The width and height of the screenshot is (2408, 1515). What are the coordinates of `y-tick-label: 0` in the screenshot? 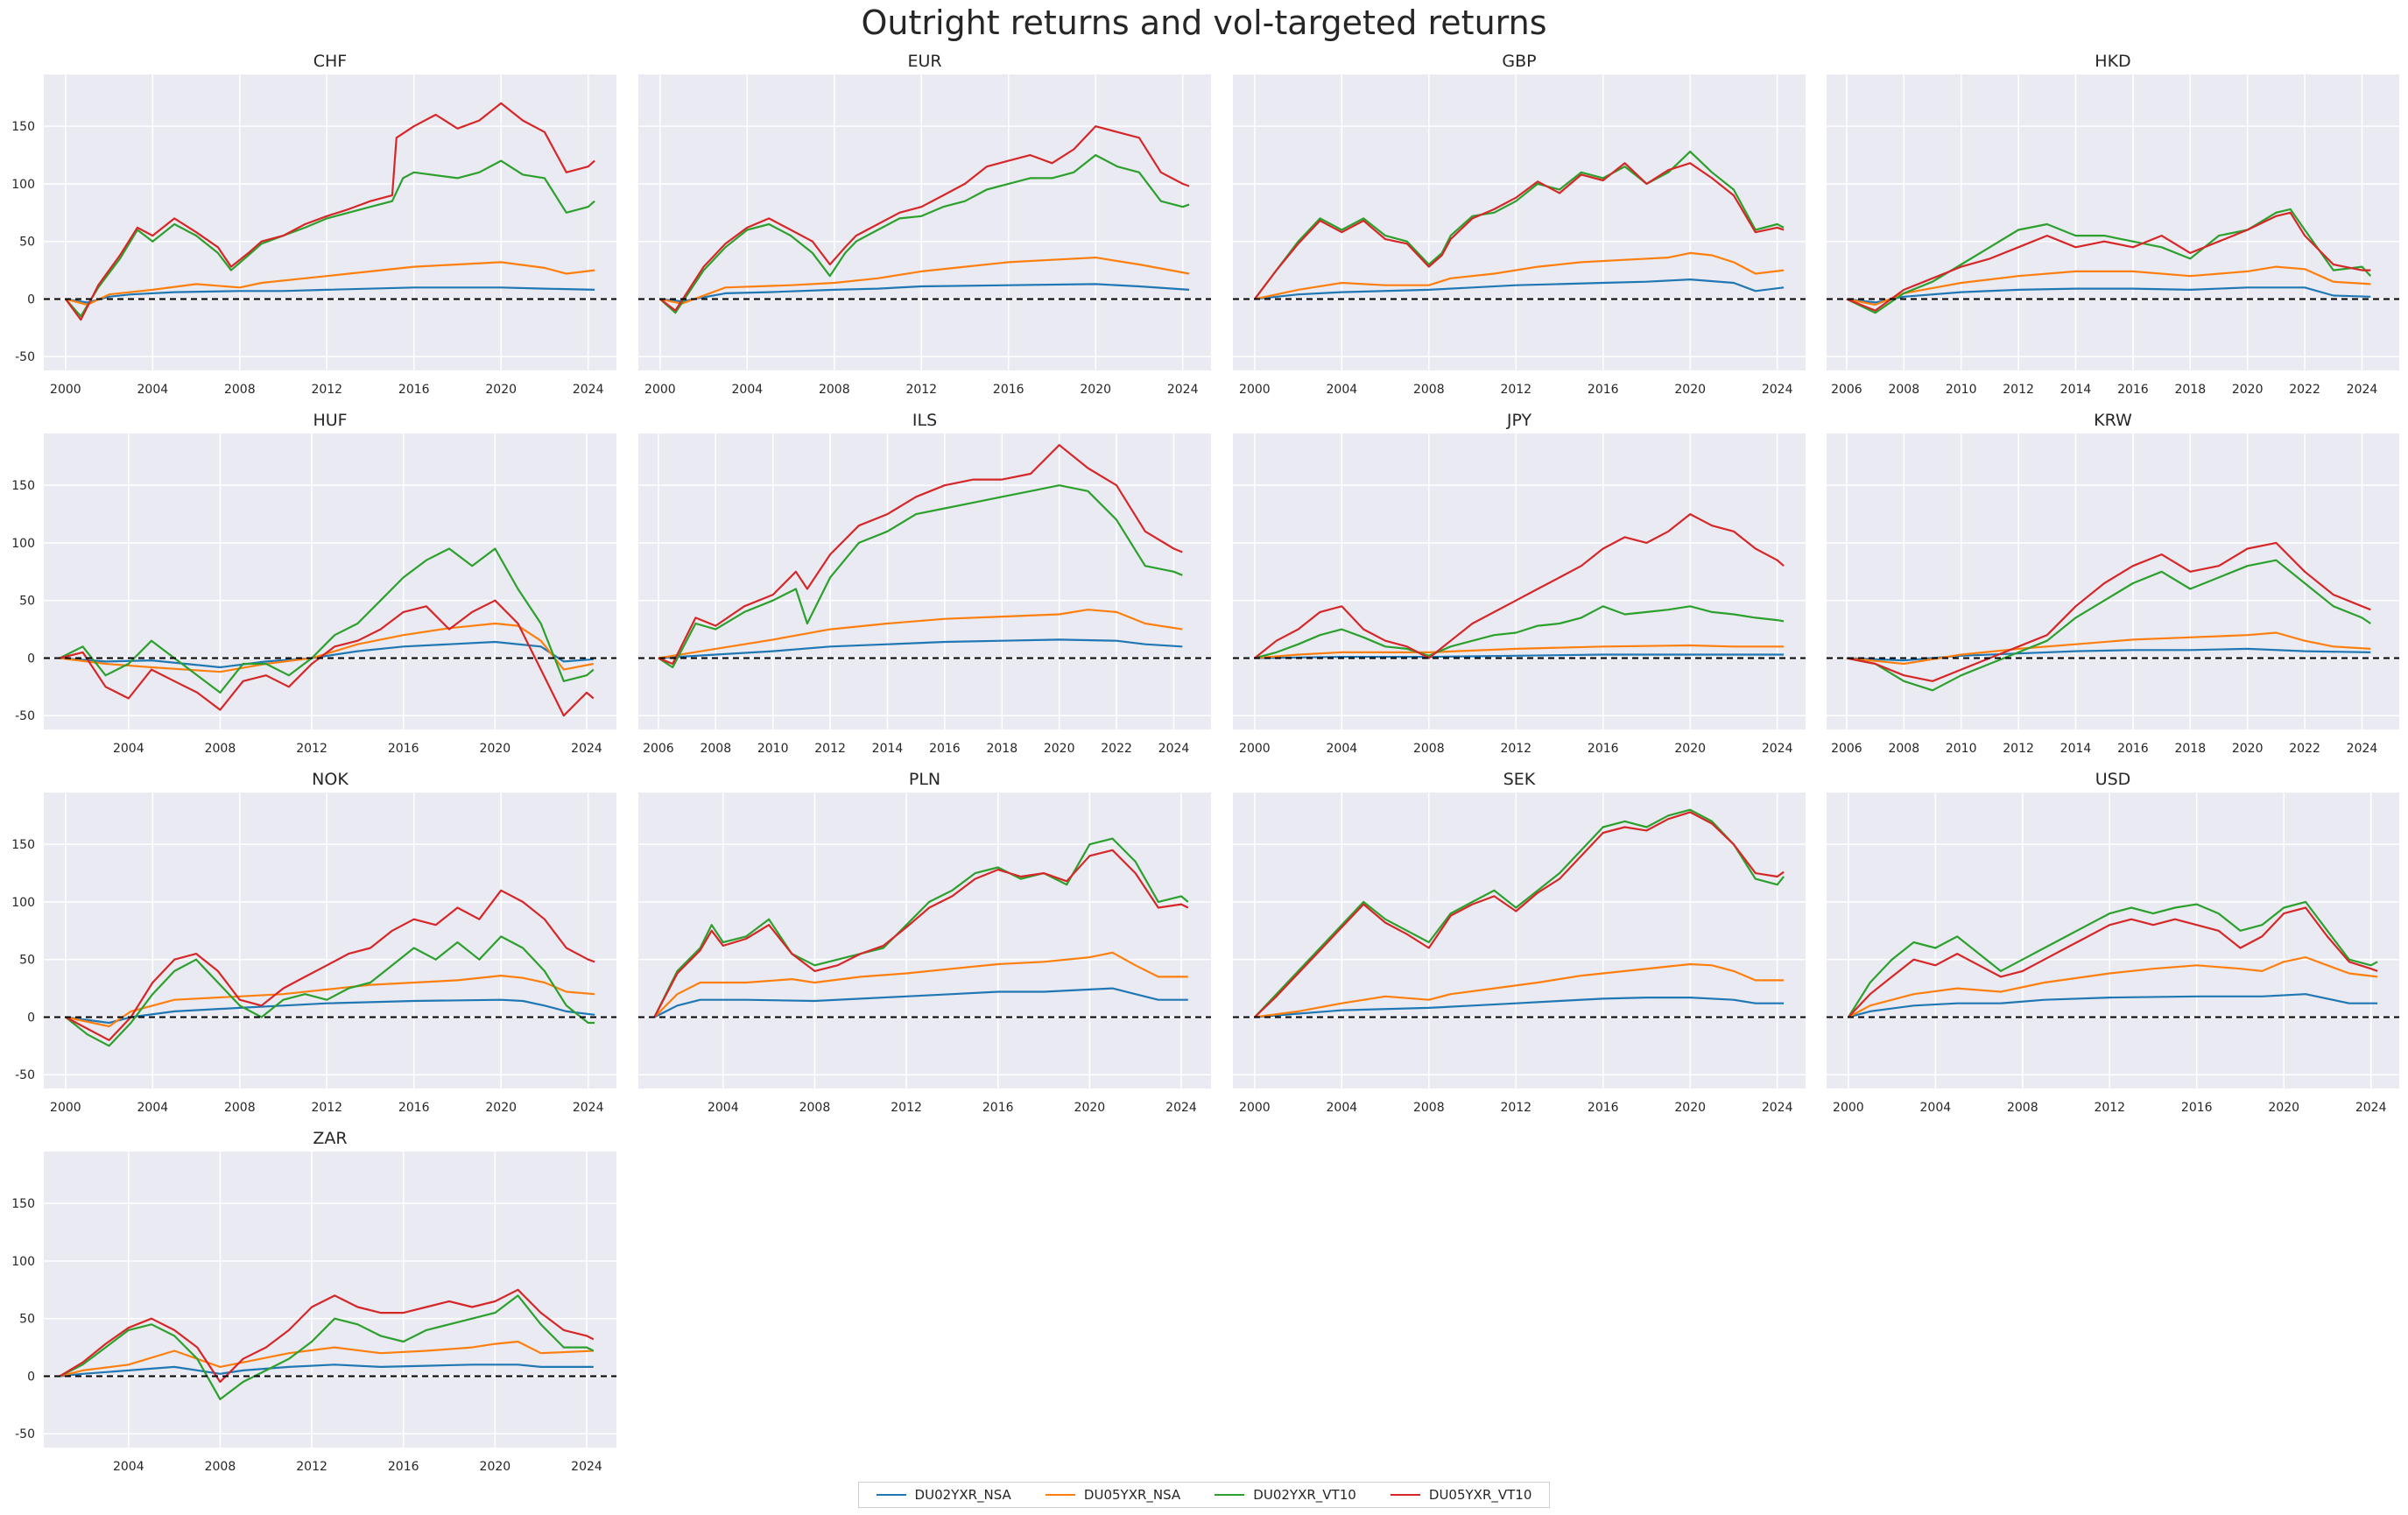 It's located at (31, 659).